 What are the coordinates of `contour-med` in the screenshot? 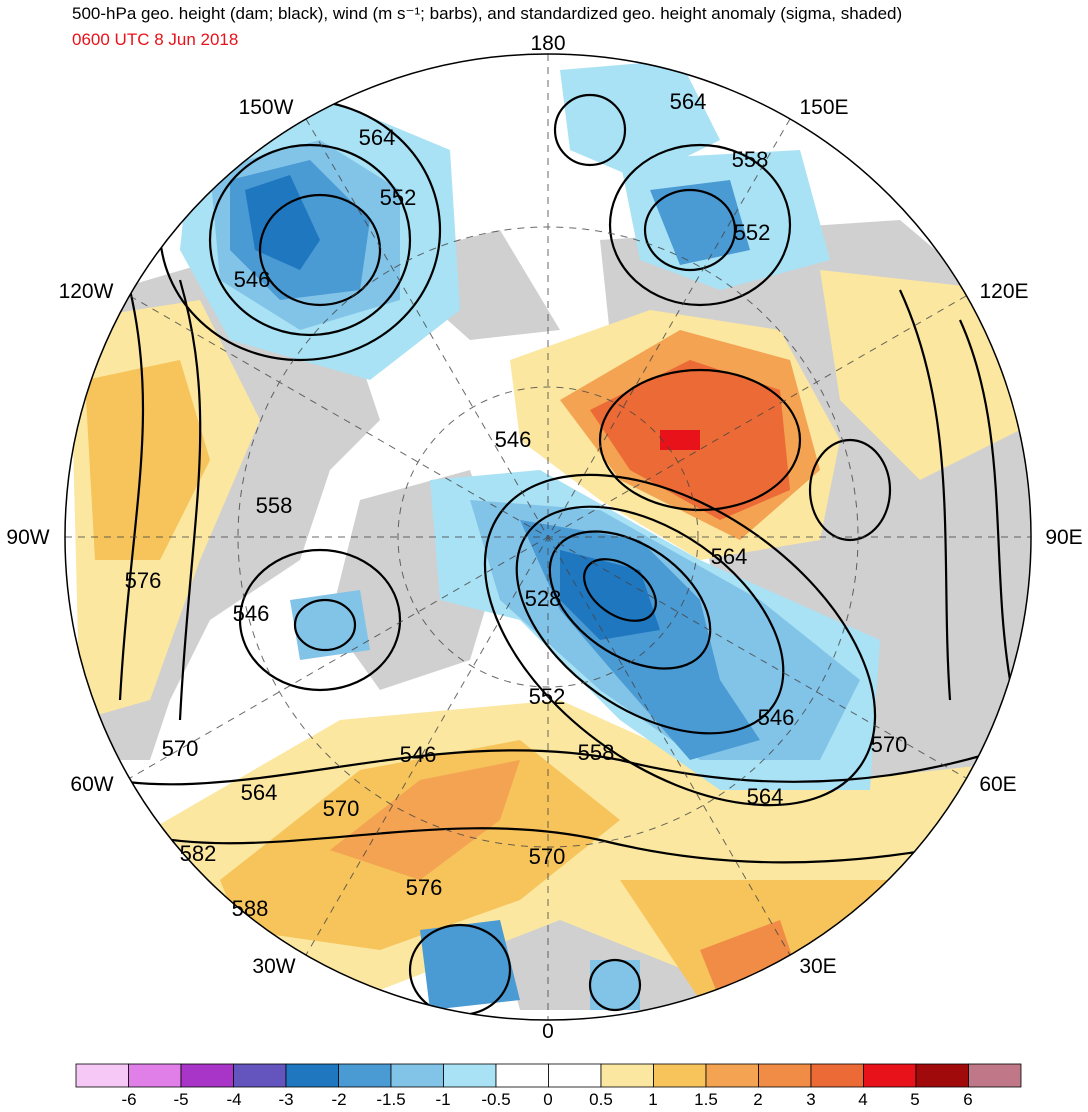 It's located at (615, 985).